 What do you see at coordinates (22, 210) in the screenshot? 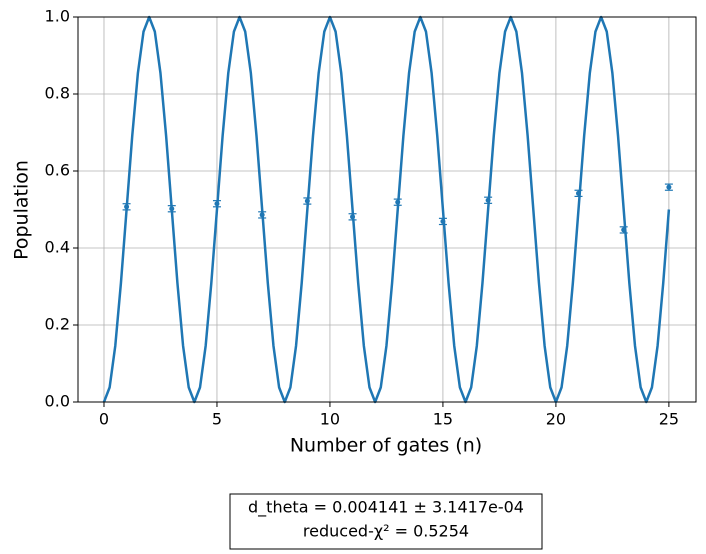
I see `y-axis-label: Population` at bounding box center [22, 210].